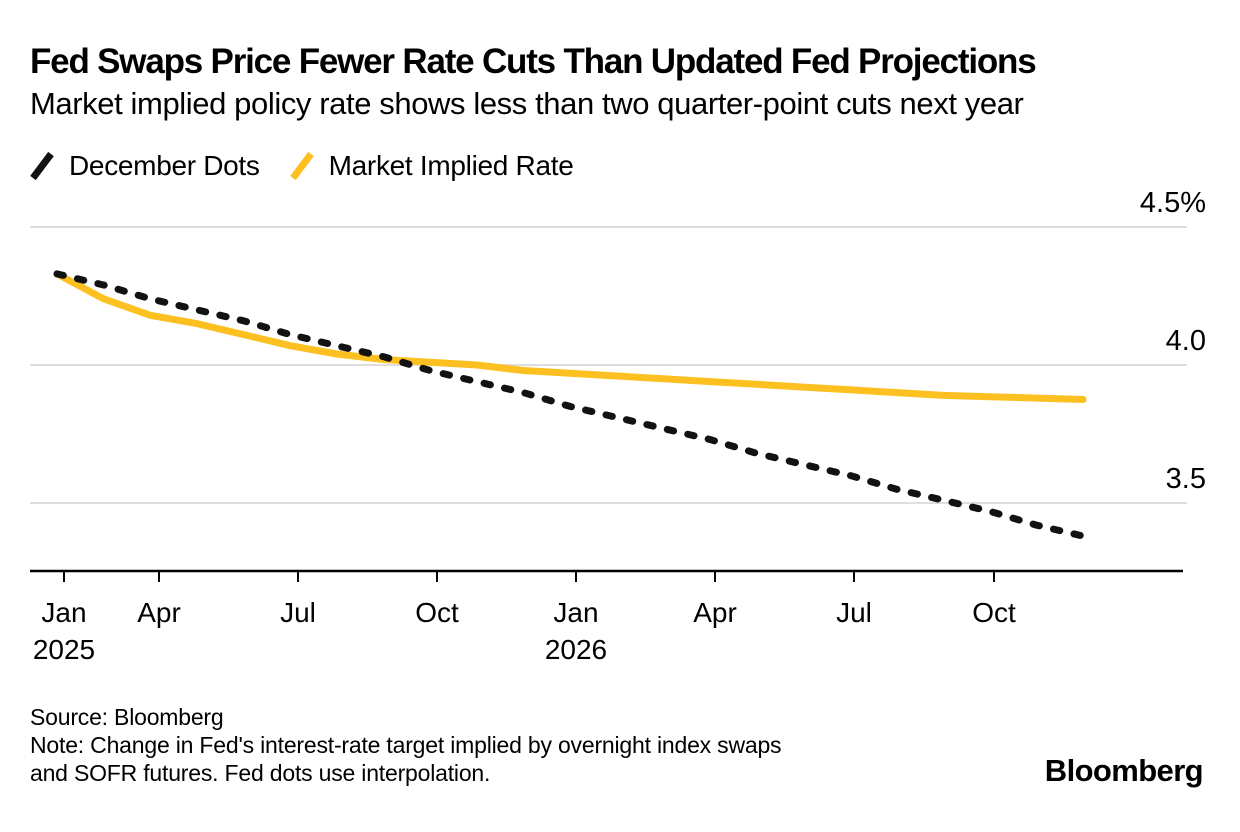 The width and height of the screenshot is (1240, 832). Describe the element at coordinates (298, 612) in the screenshot. I see `x-axis-label-2: Jul` at that location.